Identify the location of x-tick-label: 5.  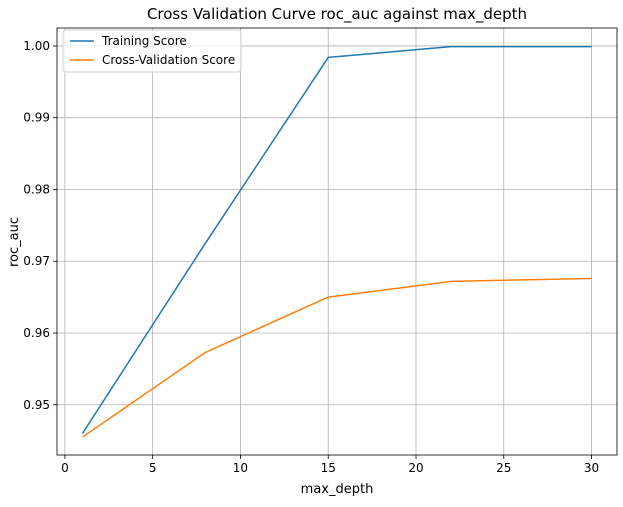
(153, 468).